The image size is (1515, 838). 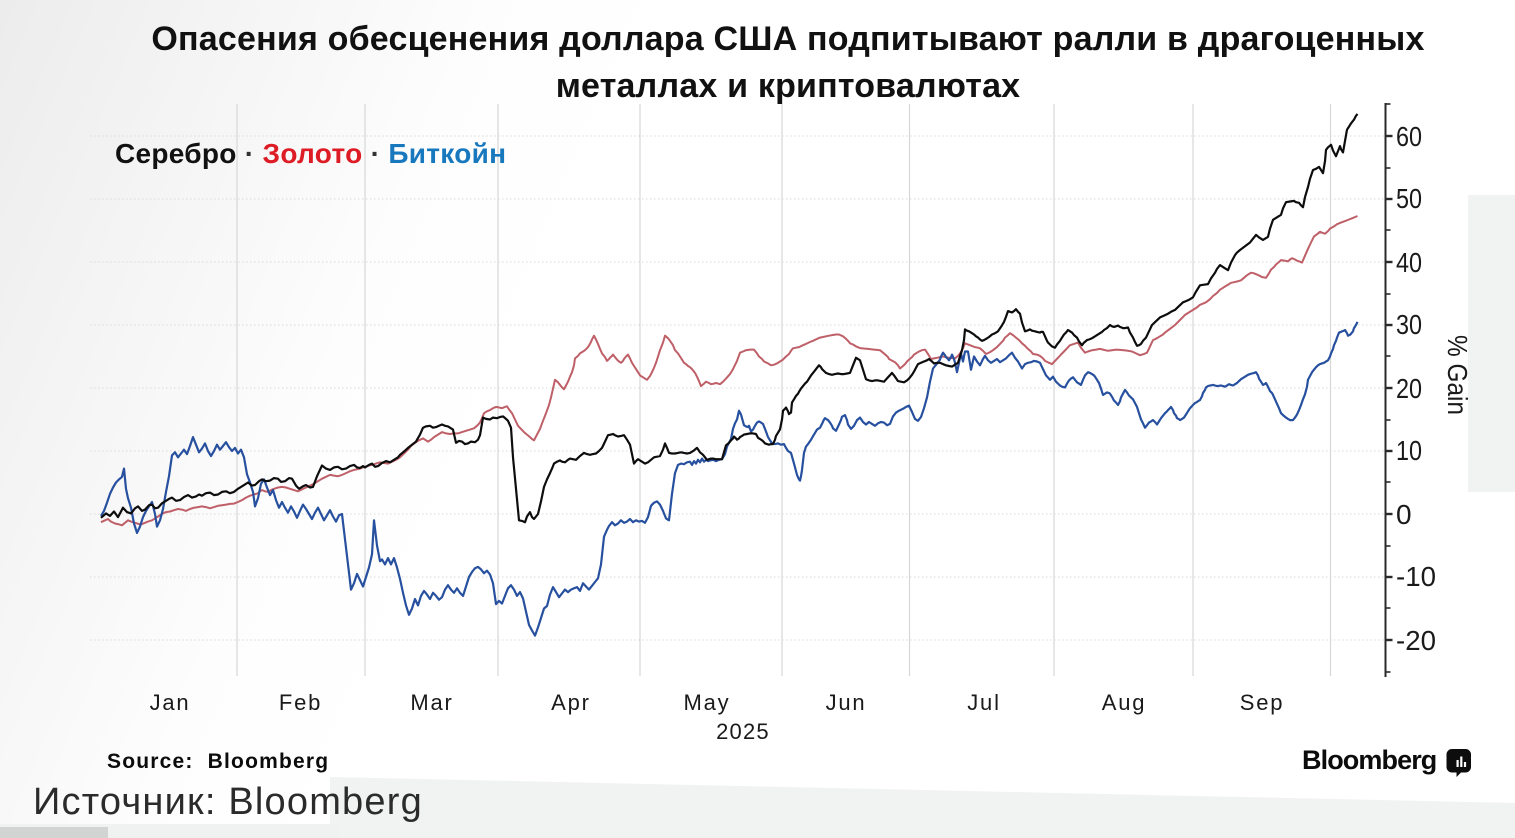 I want to click on svg-text: 40, so click(x=1409, y=262).